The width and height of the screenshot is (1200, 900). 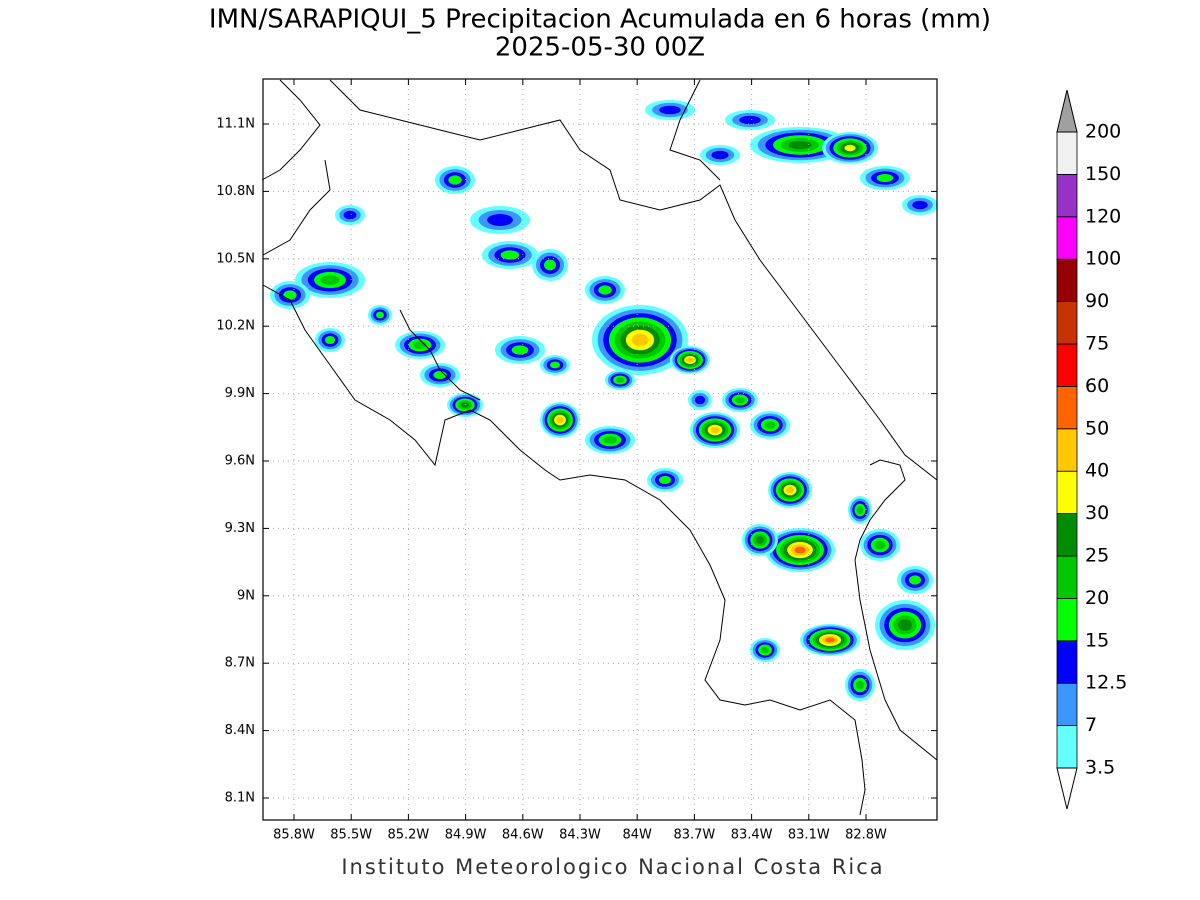 I want to click on colorbar-label: 3.5, so click(x=1100, y=768).